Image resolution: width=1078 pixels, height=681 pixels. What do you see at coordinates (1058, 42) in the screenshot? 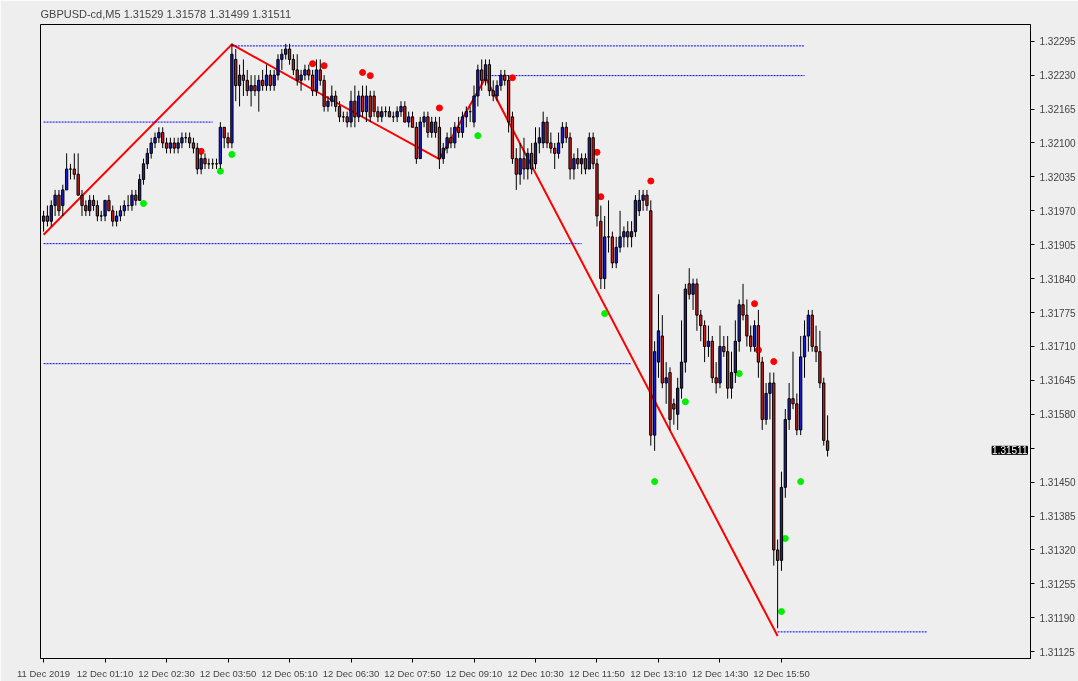
I see `y-tick-label: 1.32295` at bounding box center [1058, 42].